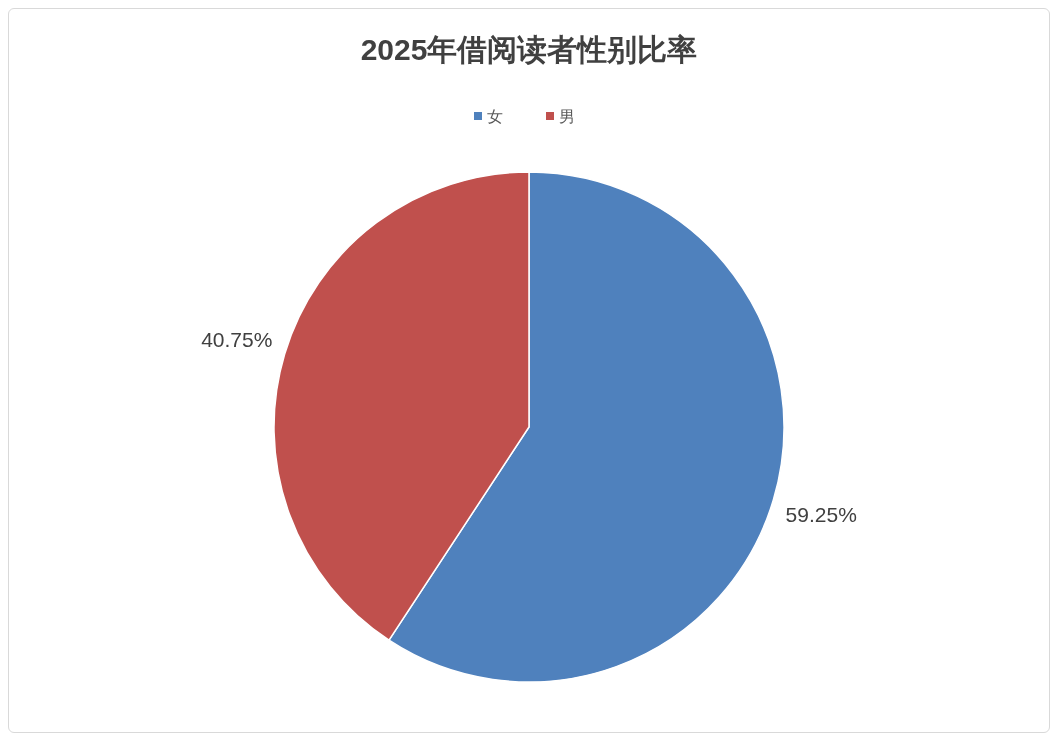 Image resolution: width=1058 pixels, height=741 pixels. Describe the element at coordinates (821, 514) in the screenshot. I see `data-label: 59.25%` at that location.